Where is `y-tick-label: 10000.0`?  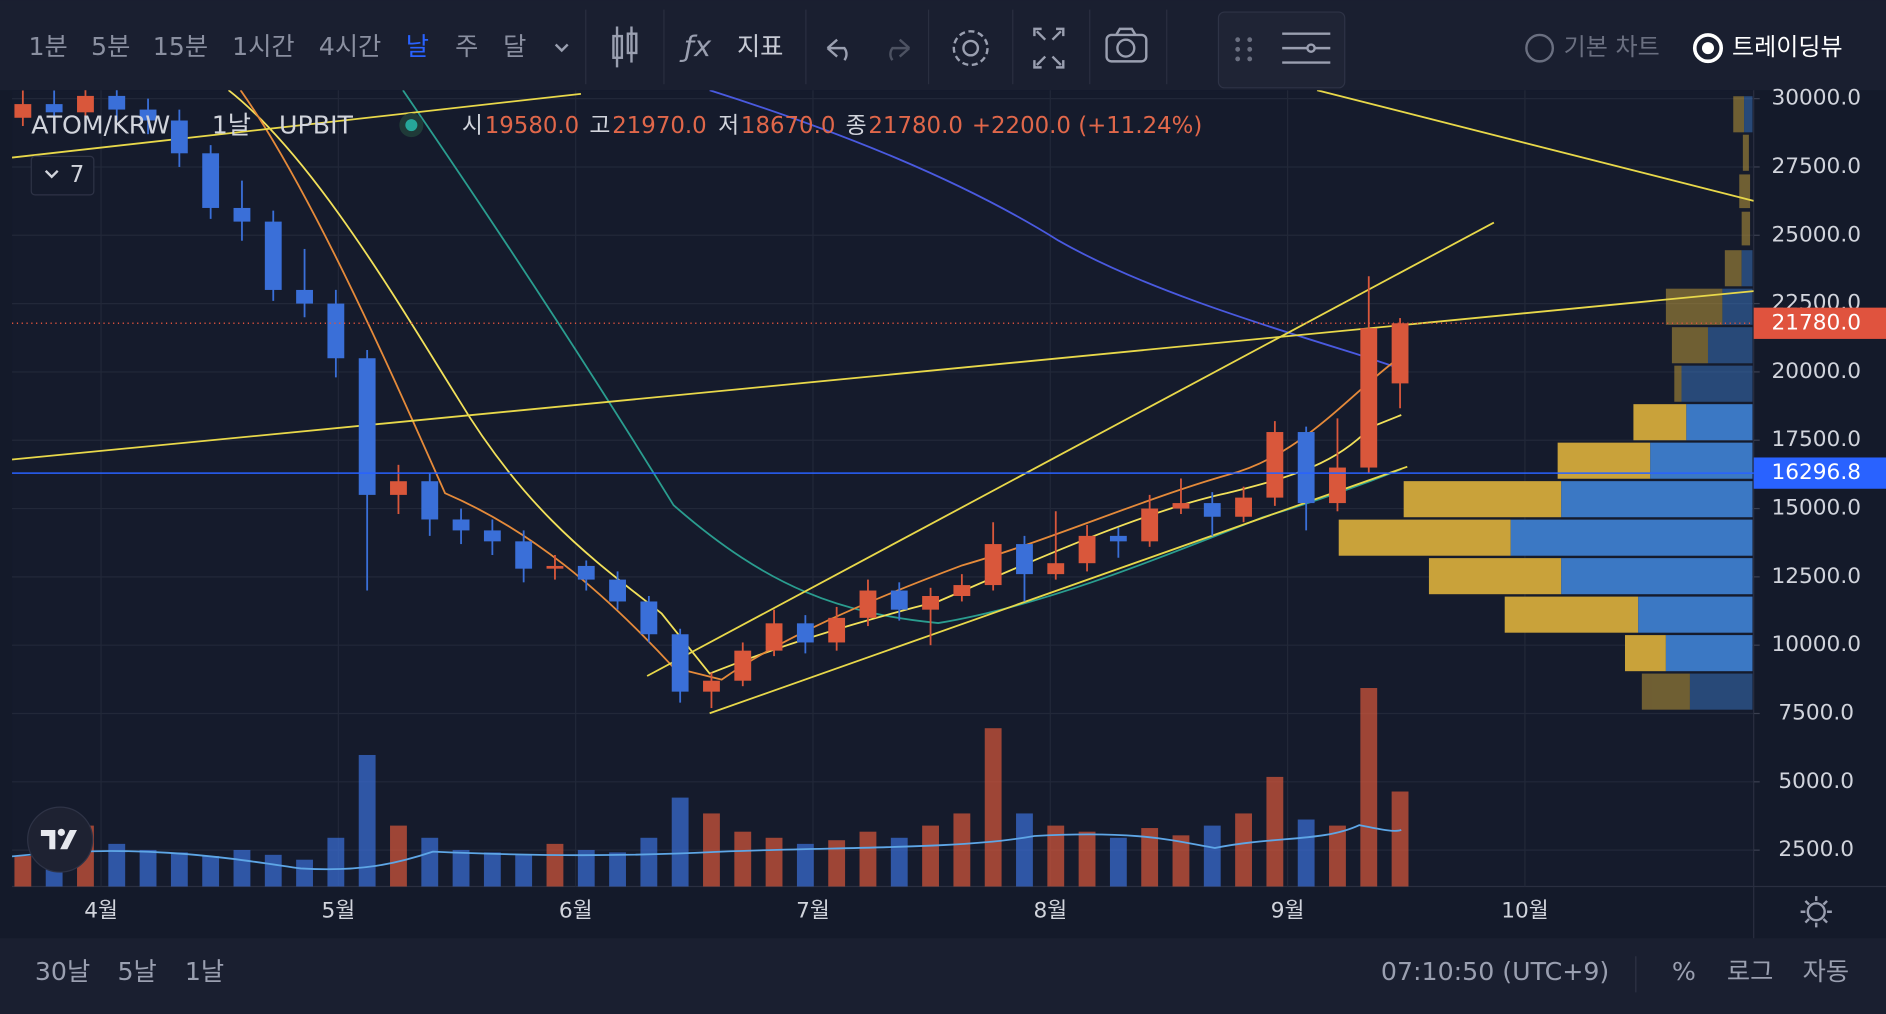 y-tick-label: 10000.0 is located at coordinates (1816, 644).